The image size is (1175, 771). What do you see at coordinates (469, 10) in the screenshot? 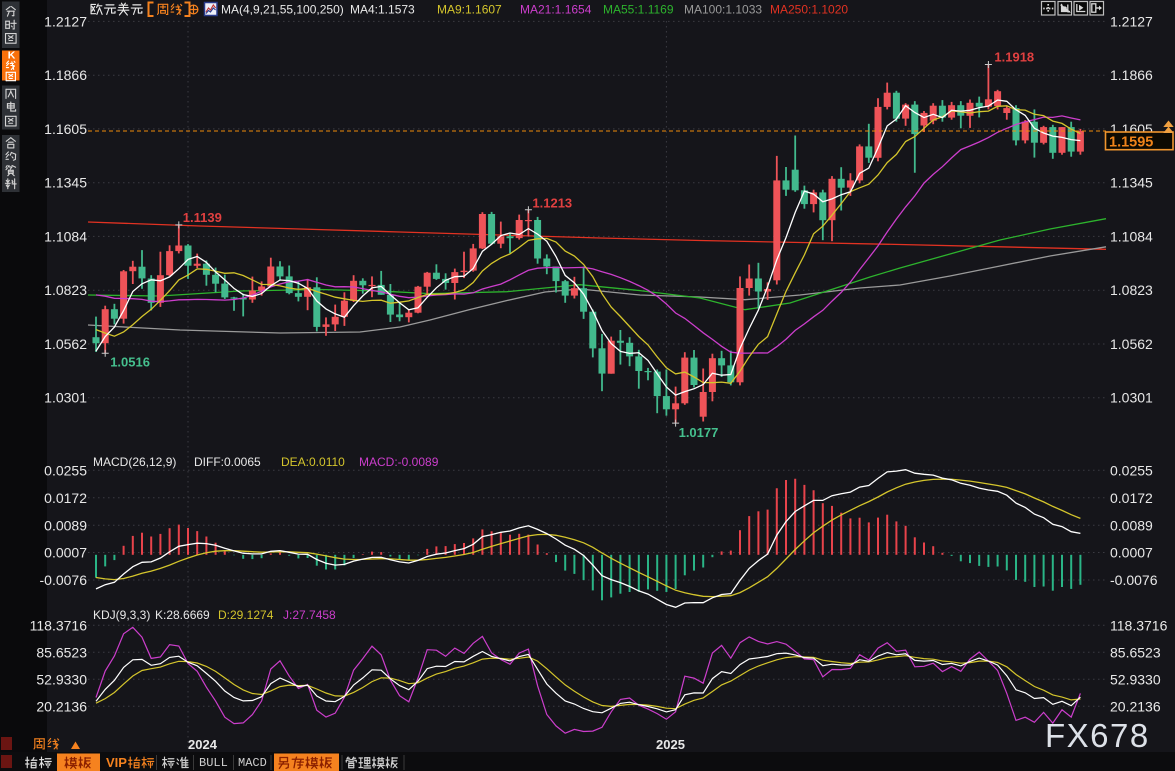
I see `svg-text: MA9:1.1607` at bounding box center [469, 10].